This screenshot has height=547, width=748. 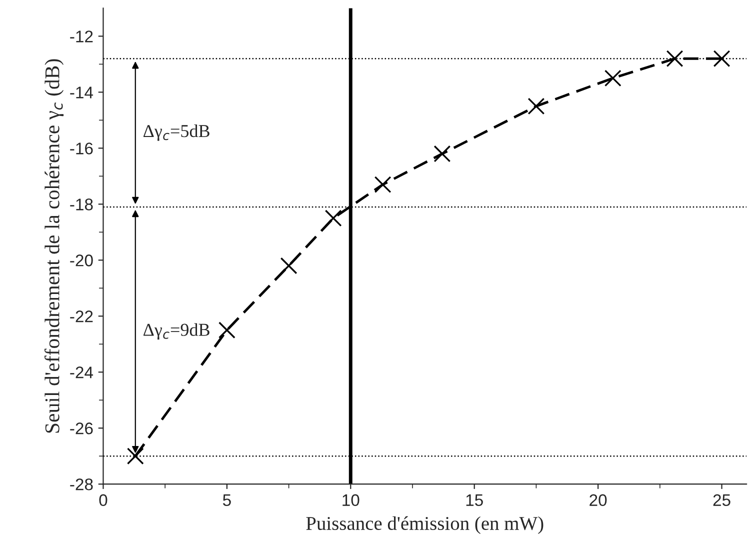 What do you see at coordinates (425, 525) in the screenshot?
I see `x-axis-title: Puissance d'émission (en mW)` at bounding box center [425, 525].